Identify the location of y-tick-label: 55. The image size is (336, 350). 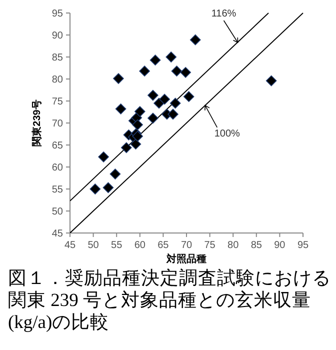
(58, 190).